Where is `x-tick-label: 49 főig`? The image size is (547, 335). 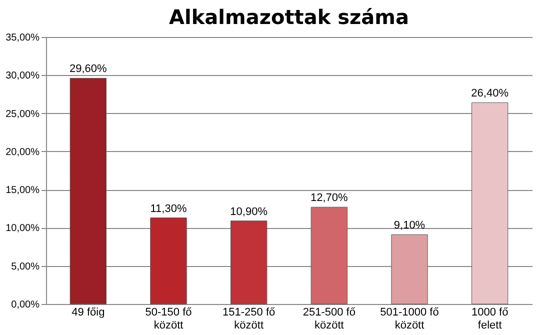 x-tick-label: 49 főig is located at coordinates (88, 312).